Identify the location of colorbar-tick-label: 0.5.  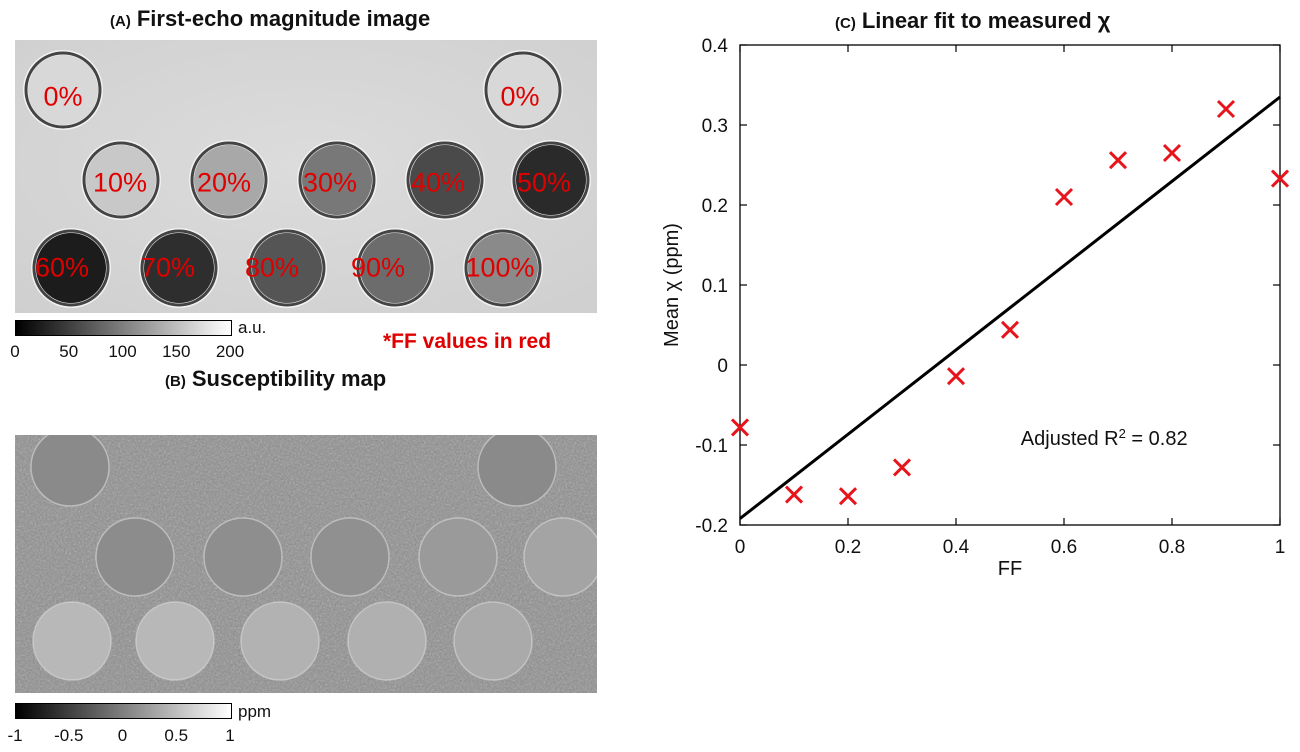
(176, 735).